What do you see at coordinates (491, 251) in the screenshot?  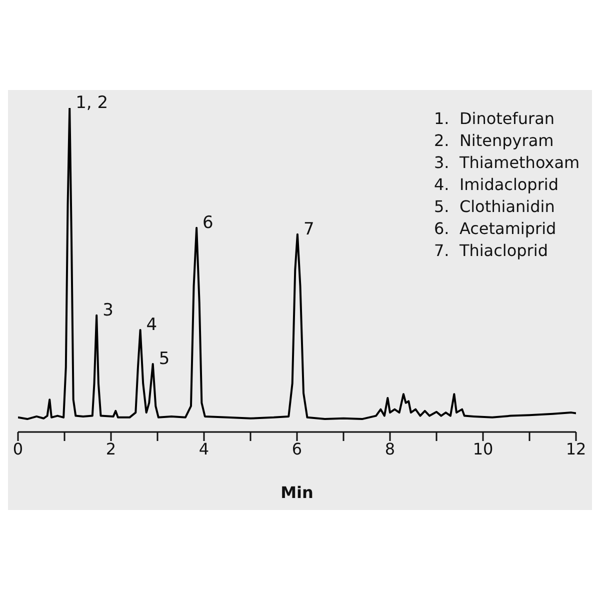 I see `annotation: 7. Thiacloprid` at bounding box center [491, 251].